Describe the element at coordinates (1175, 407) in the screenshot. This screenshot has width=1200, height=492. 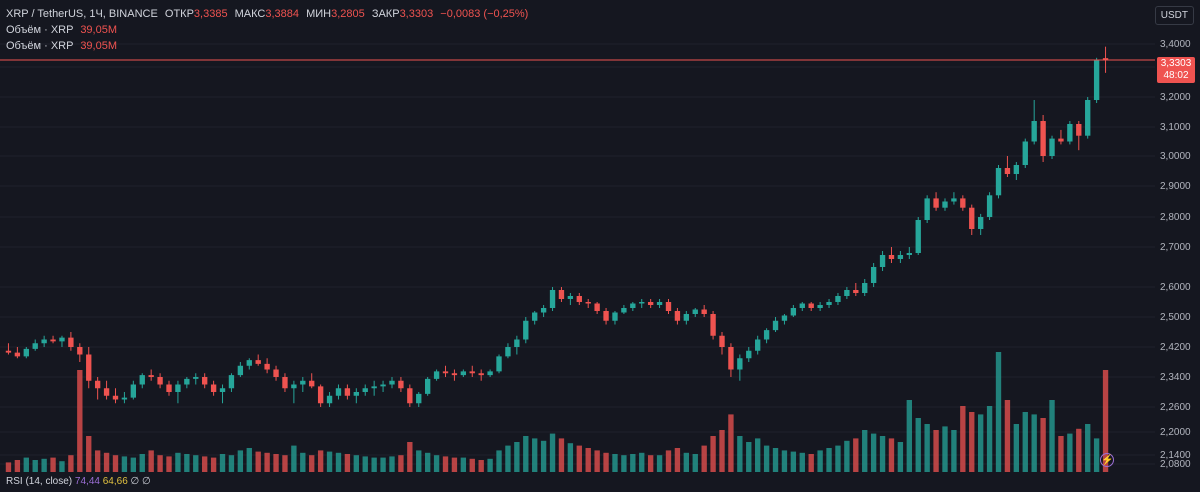
I see `y-tick-label: 2,2600` at that location.